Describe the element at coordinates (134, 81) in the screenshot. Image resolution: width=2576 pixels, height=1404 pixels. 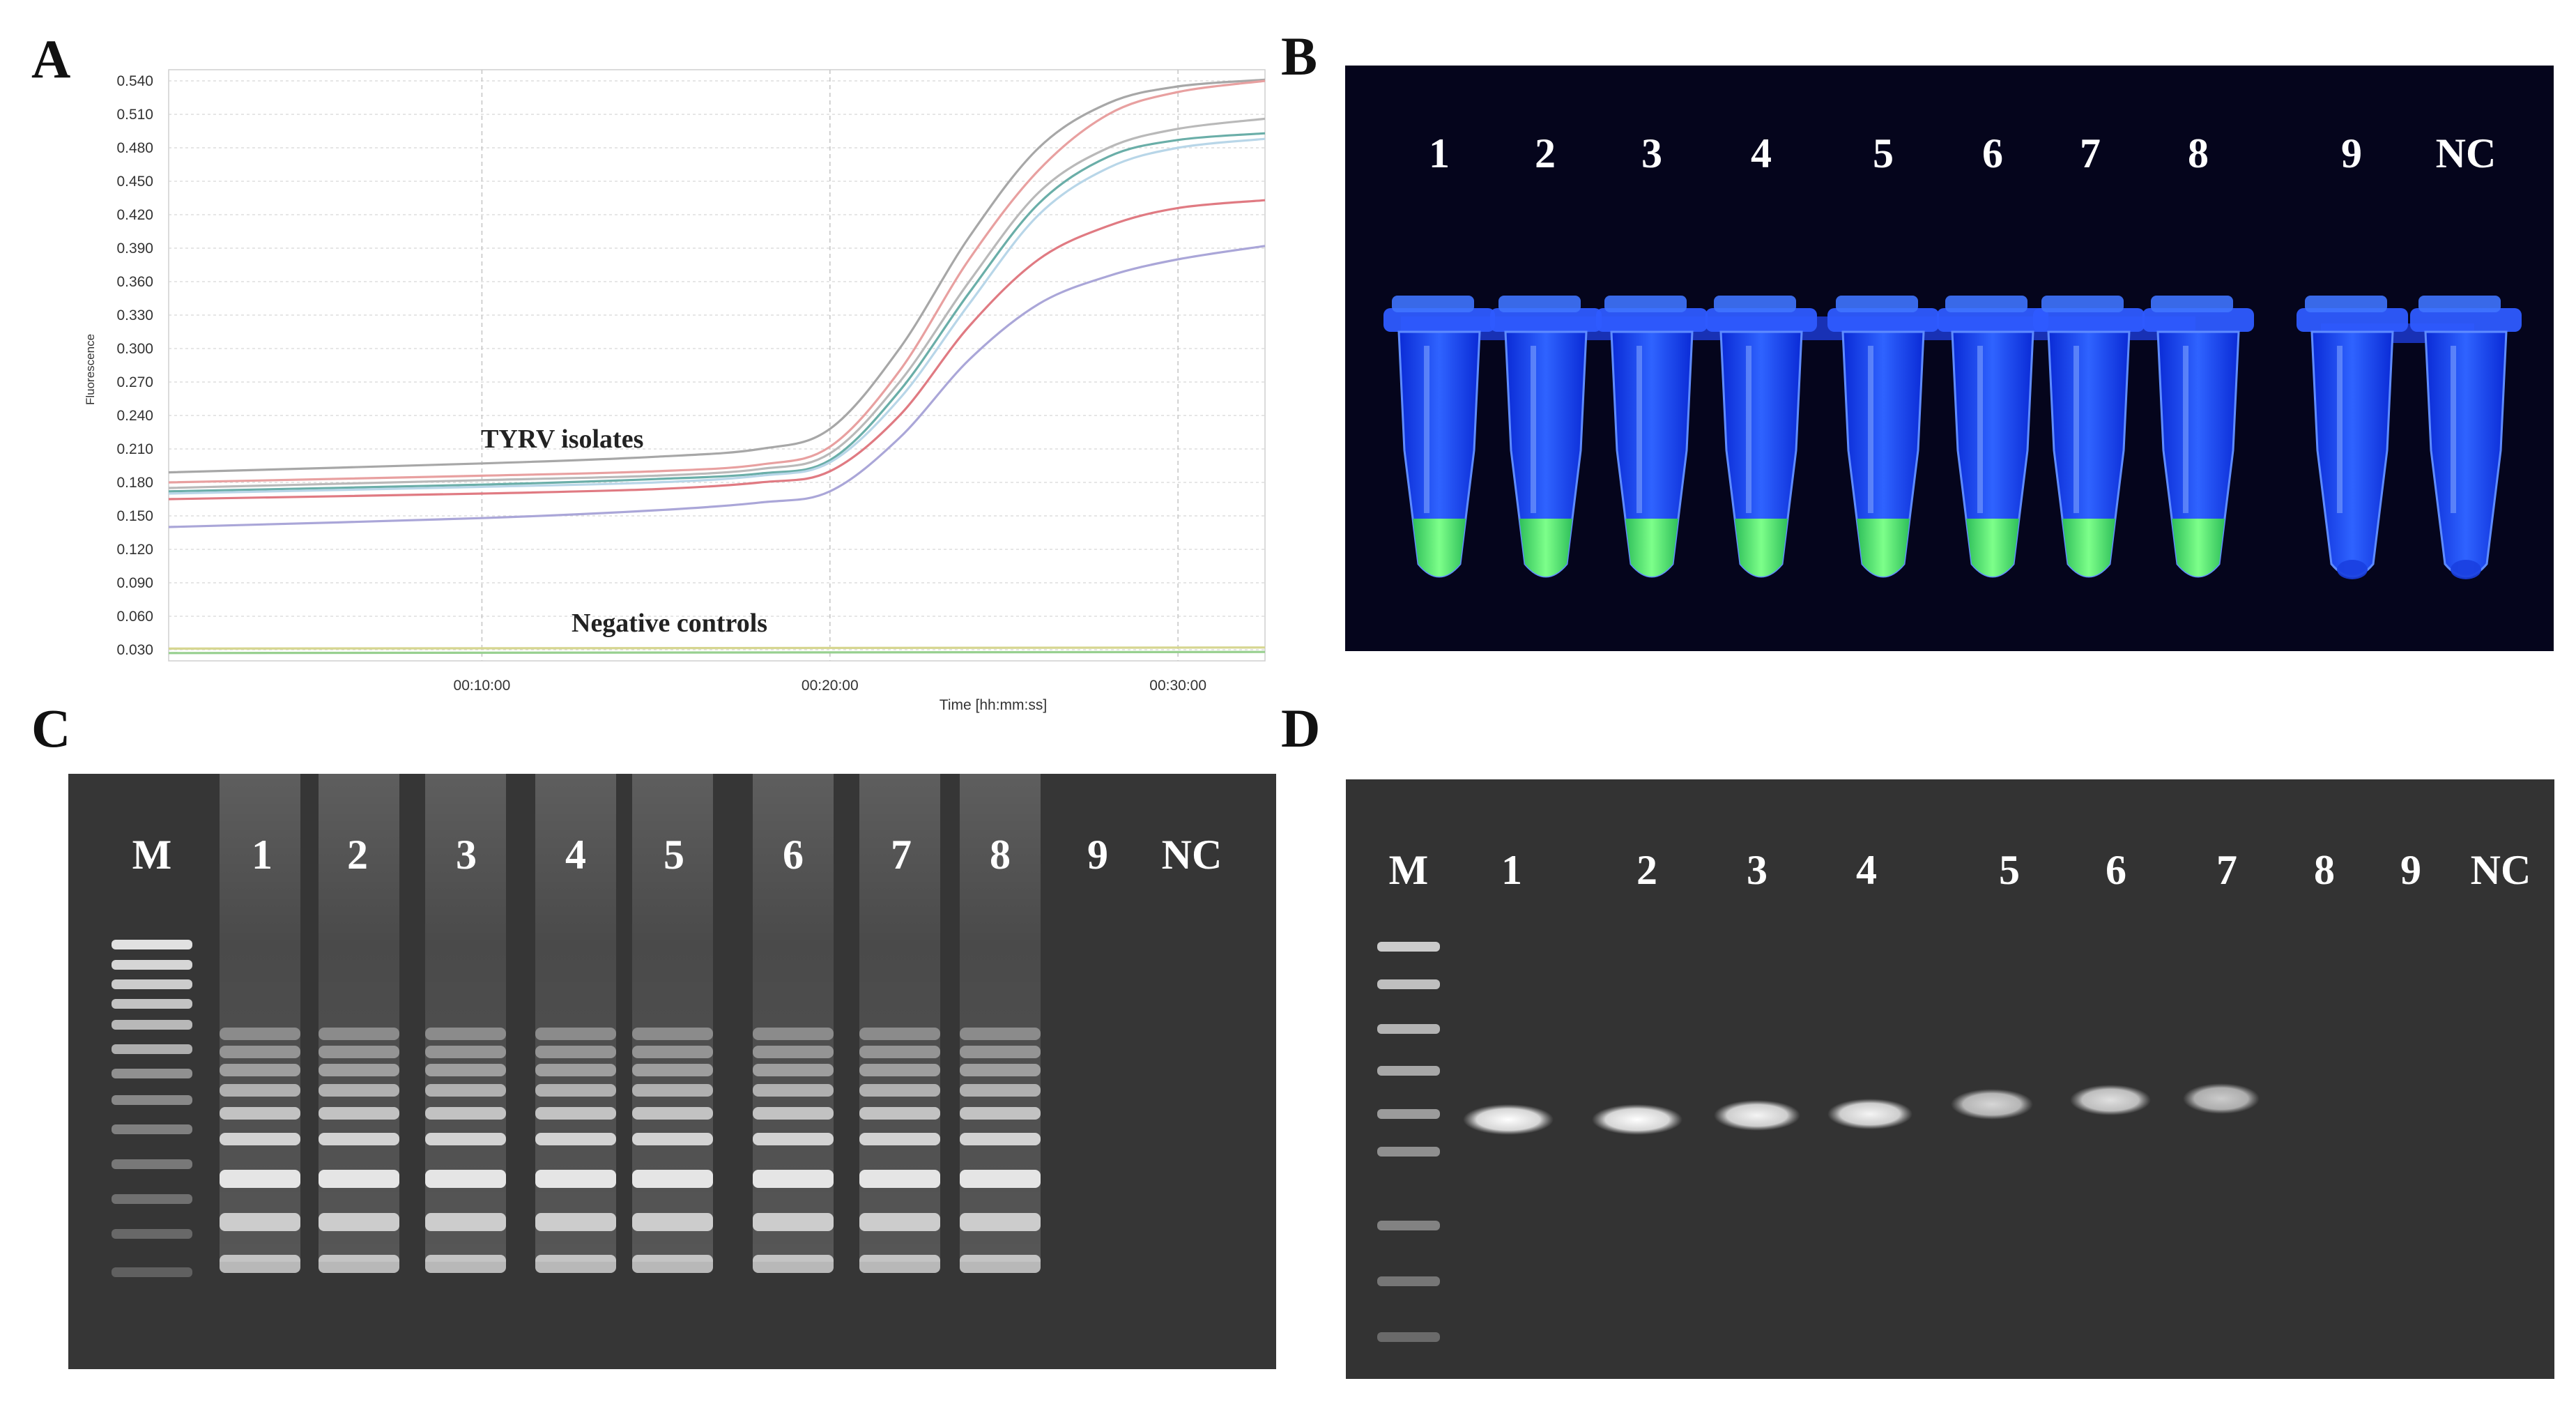
I see `y-tick-label: 0.540` at that location.